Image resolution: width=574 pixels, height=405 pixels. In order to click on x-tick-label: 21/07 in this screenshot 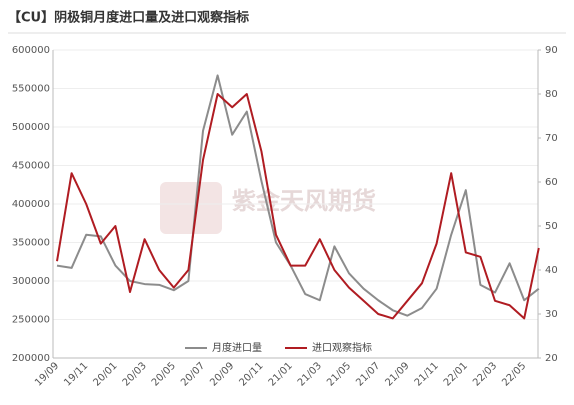, I will do `click(368, 374)`.